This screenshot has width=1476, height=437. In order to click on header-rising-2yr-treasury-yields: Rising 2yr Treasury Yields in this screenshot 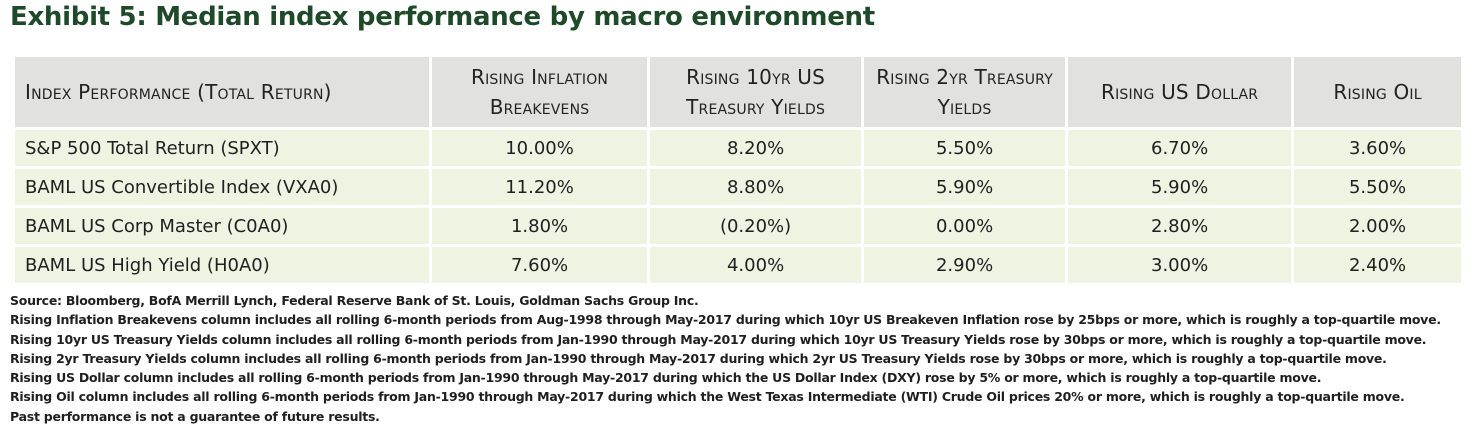, I will do `click(965, 92)`.